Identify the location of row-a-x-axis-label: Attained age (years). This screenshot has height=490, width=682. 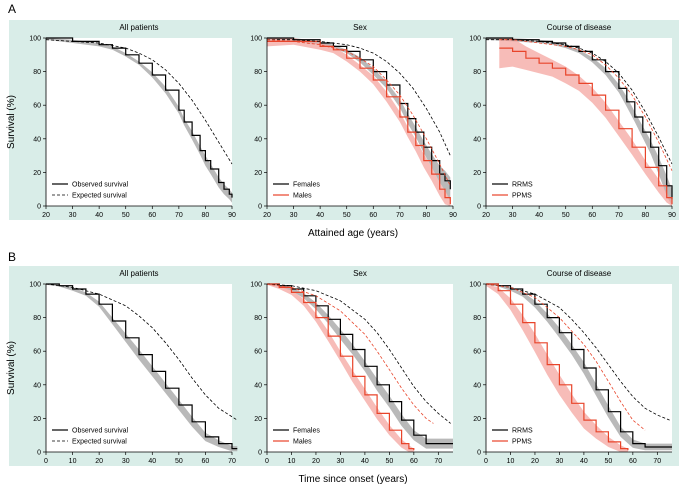
(353, 233).